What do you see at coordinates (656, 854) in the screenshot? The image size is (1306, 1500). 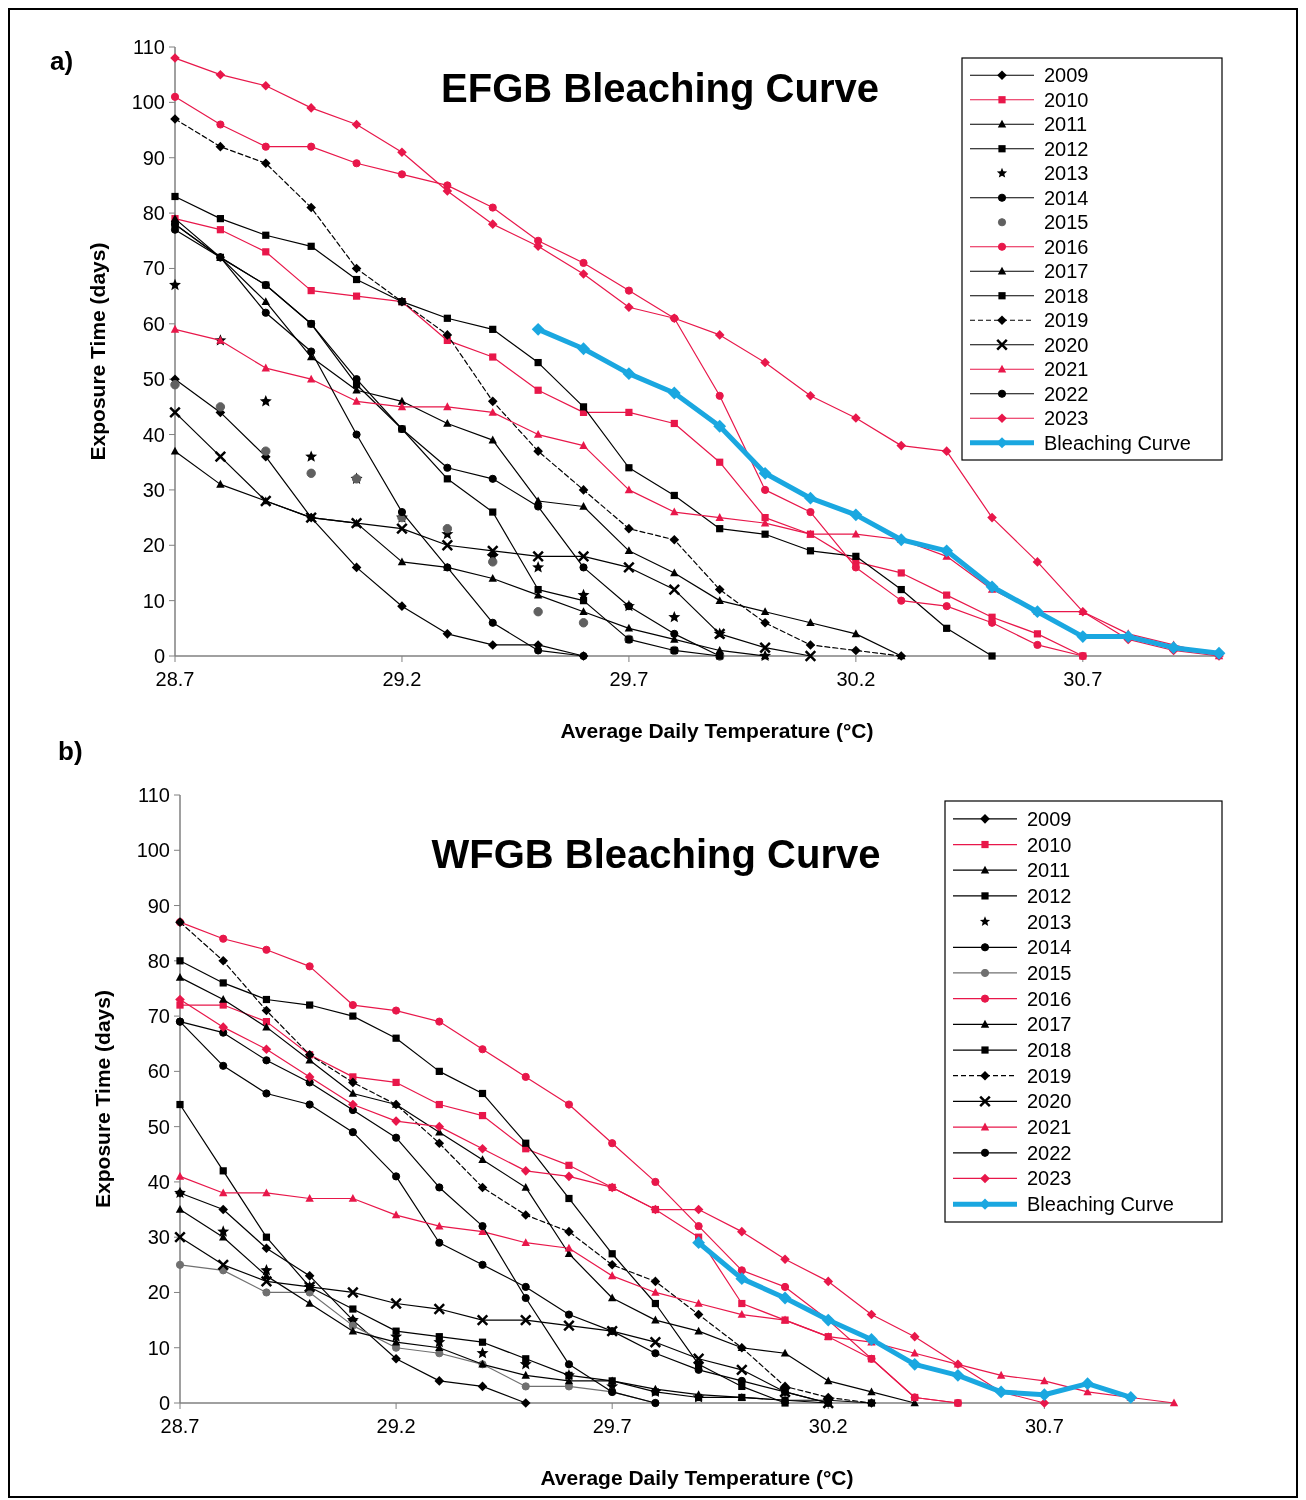 I see `text: WFGB Bleaching Curve` at bounding box center [656, 854].